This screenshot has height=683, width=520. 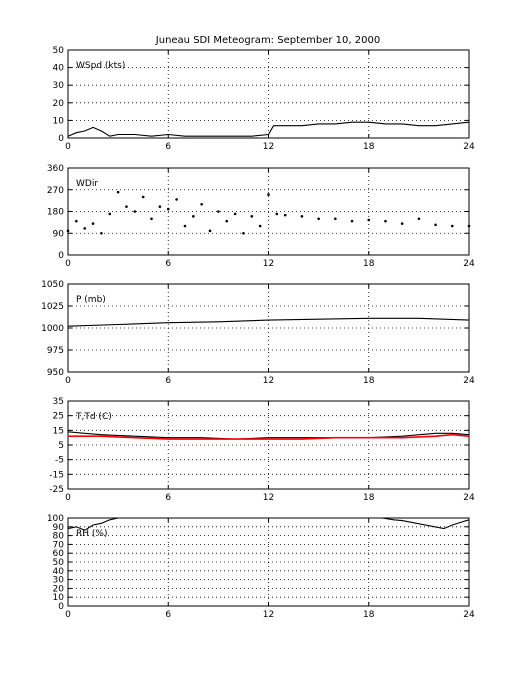 I want to click on wind-speed-panel: 0 6 12 18 24 0 10 20 30 40 50 WSpd (kts), so click(x=264, y=99).